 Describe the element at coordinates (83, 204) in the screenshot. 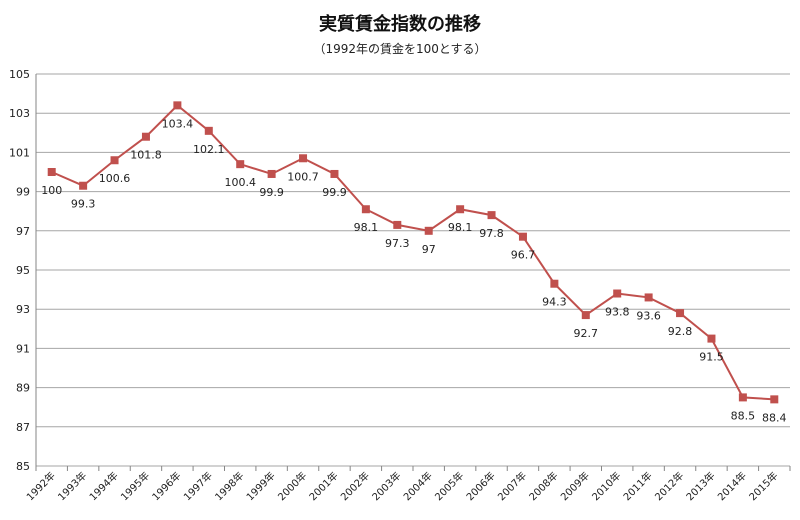

I see `data-label: 99.3` at that location.